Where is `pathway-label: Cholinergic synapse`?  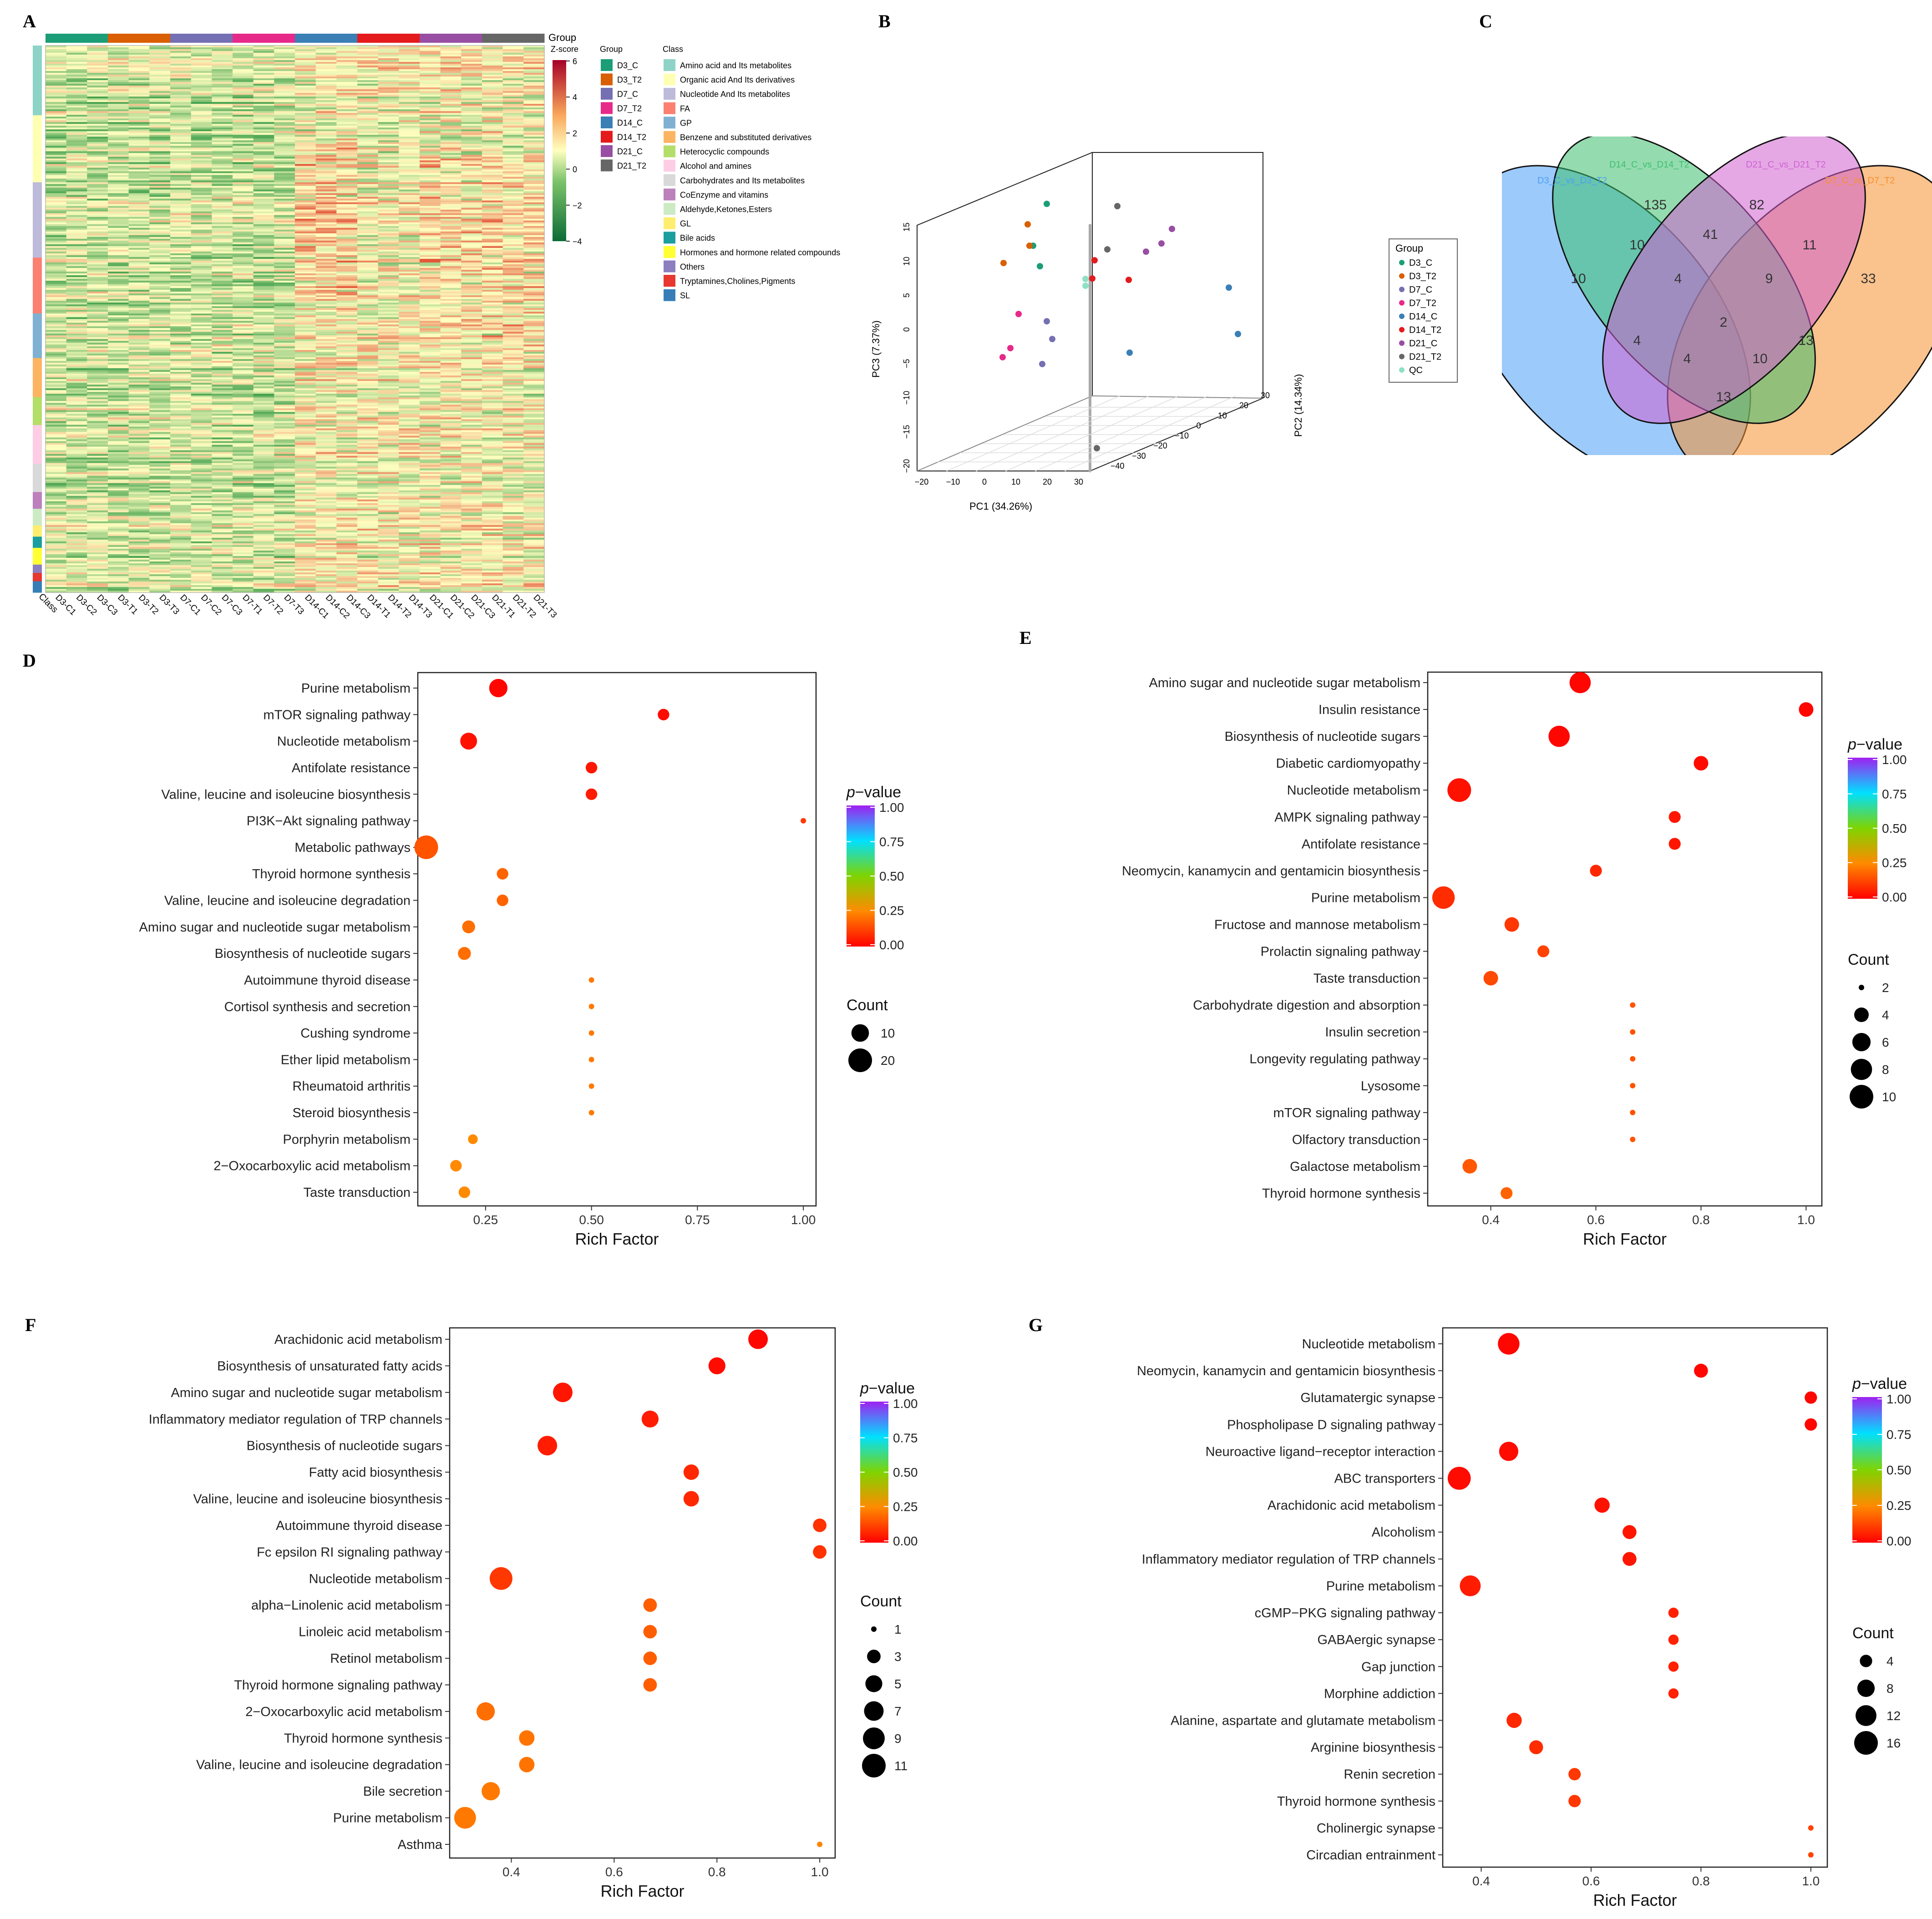
pathway-label: Cholinergic synapse is located at coordinates (1376, 1828).